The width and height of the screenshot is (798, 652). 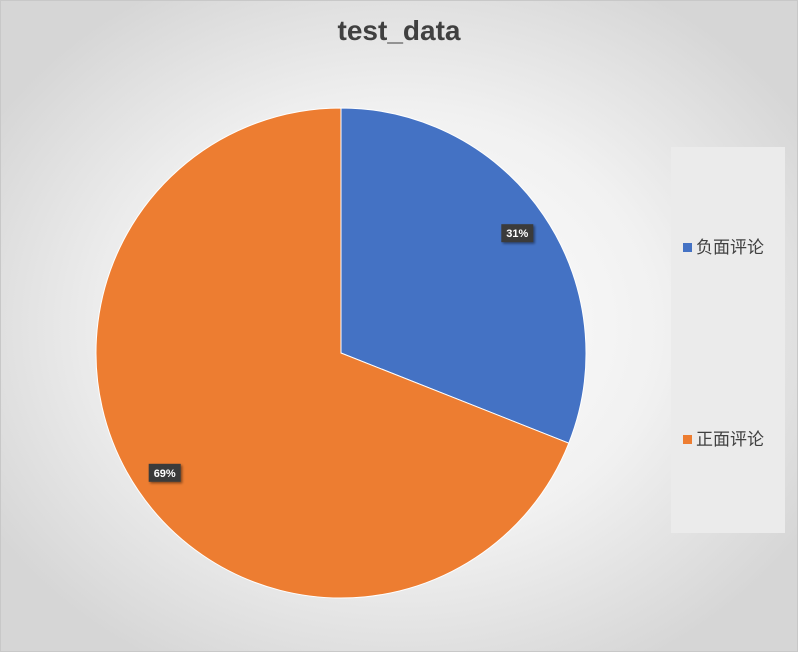 I want to click on chart-title: test_data, so click(x=399, y=30).